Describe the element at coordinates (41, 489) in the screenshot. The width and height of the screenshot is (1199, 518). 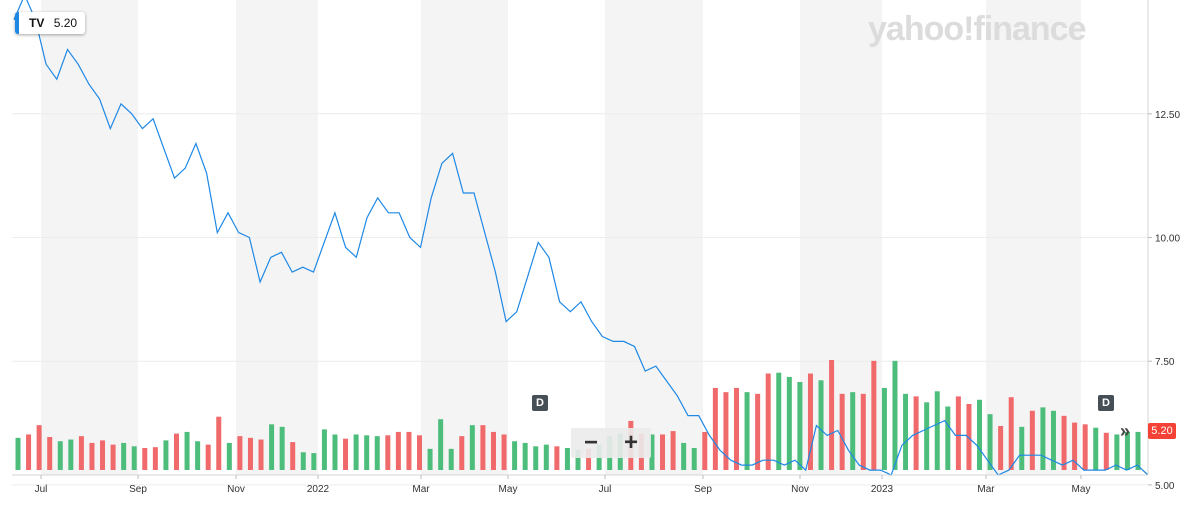
I see `x-tick-label: Jul` at that location.